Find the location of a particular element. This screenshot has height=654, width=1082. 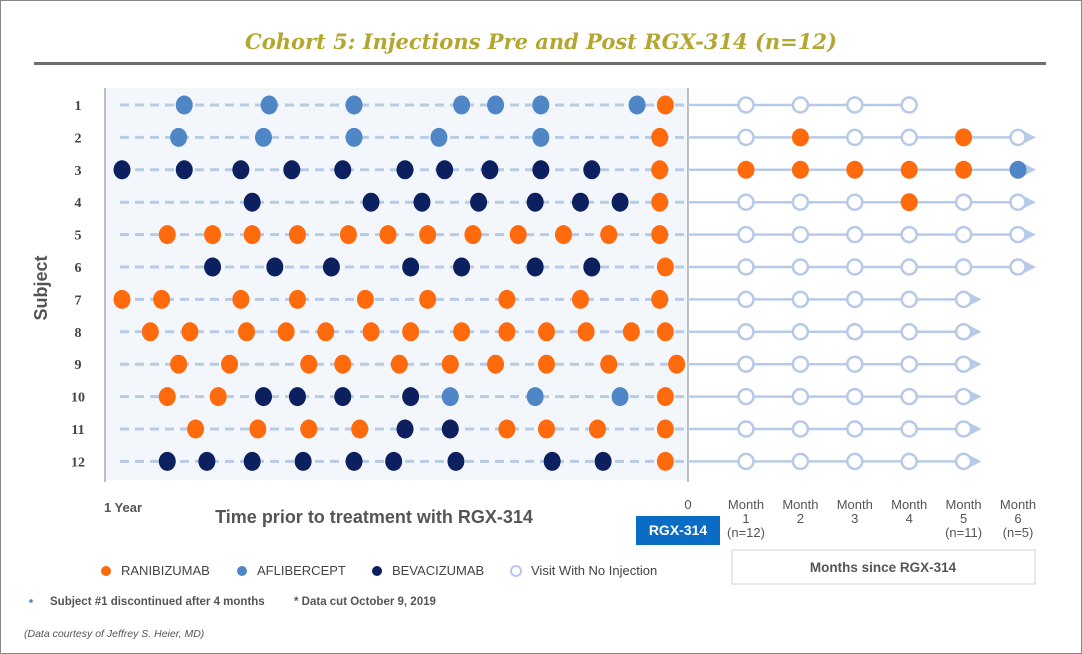

subject-row-11: 11 is located at coordinates (526, 429).